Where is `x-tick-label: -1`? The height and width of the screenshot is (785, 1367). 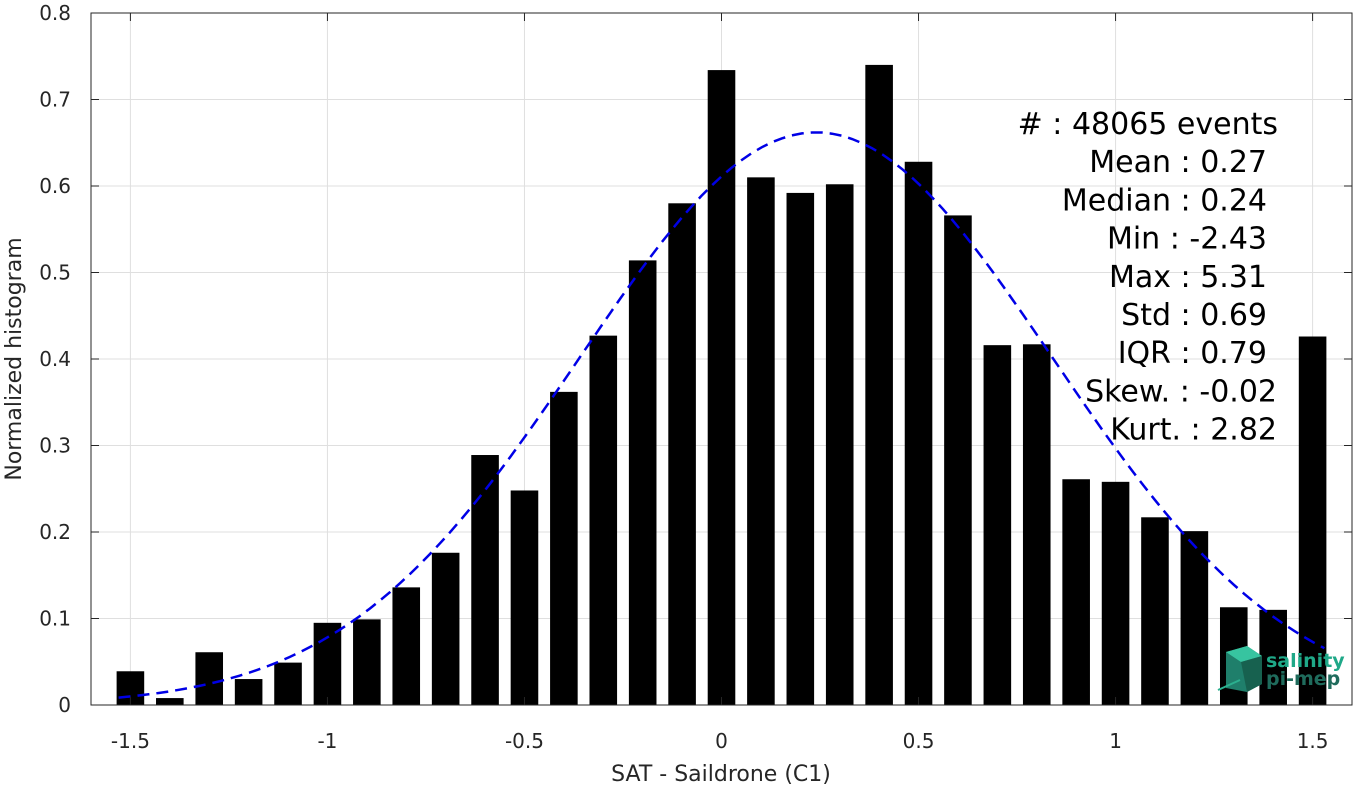 x-tick-label: -1 is located at coordinates (327, 741).